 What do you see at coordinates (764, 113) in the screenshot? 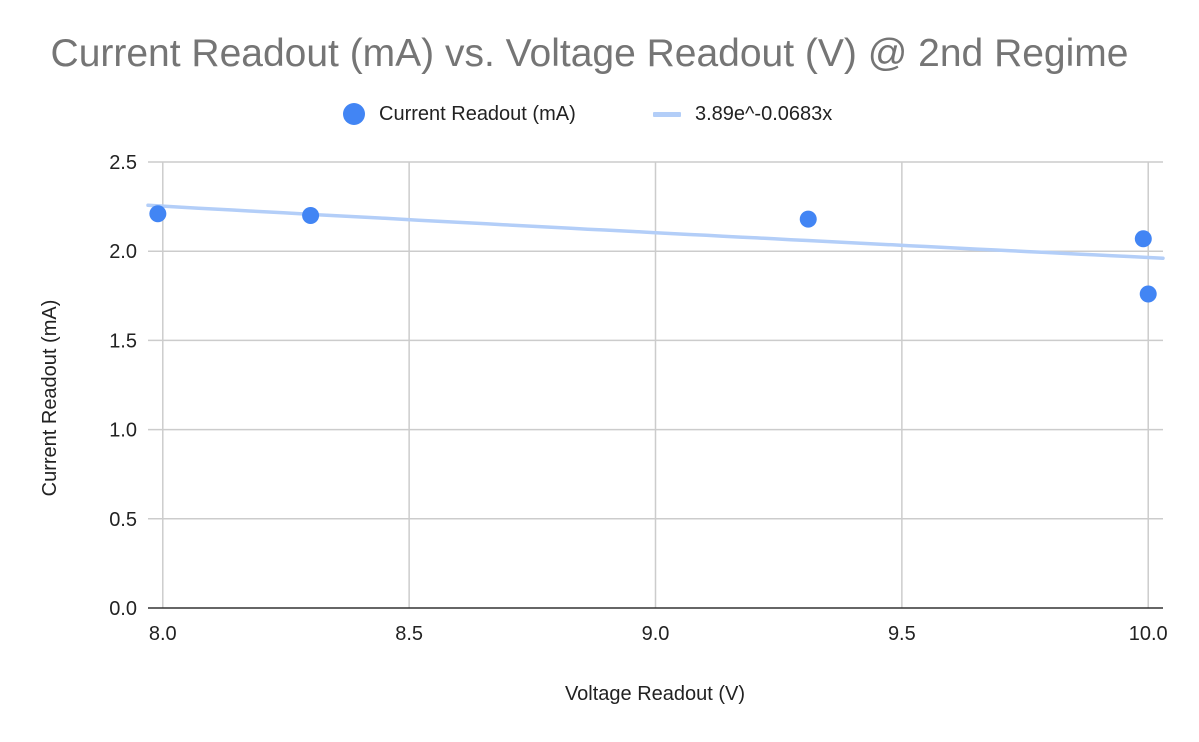
I see `legend-label-trendline: 3.89e^-0.0683x` at bounding box center [764, 113].